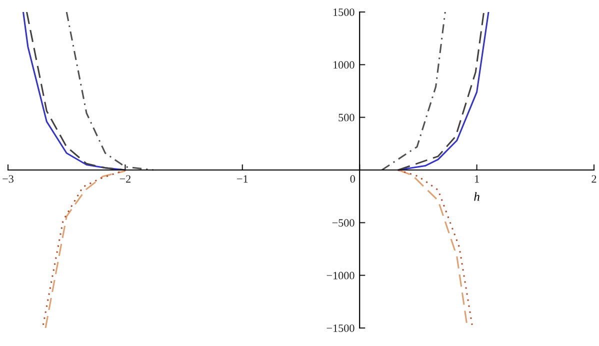 The height and width of the screenshot is (346, 599). I want to click on y-tick-label: −1500, so click(340, 328).